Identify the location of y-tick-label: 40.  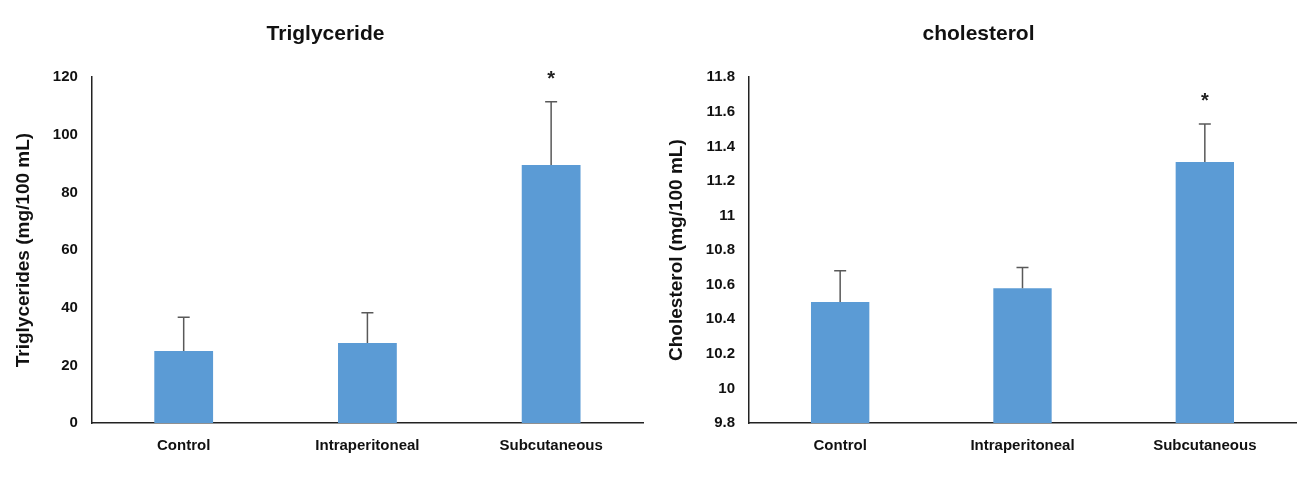
(69, 306).